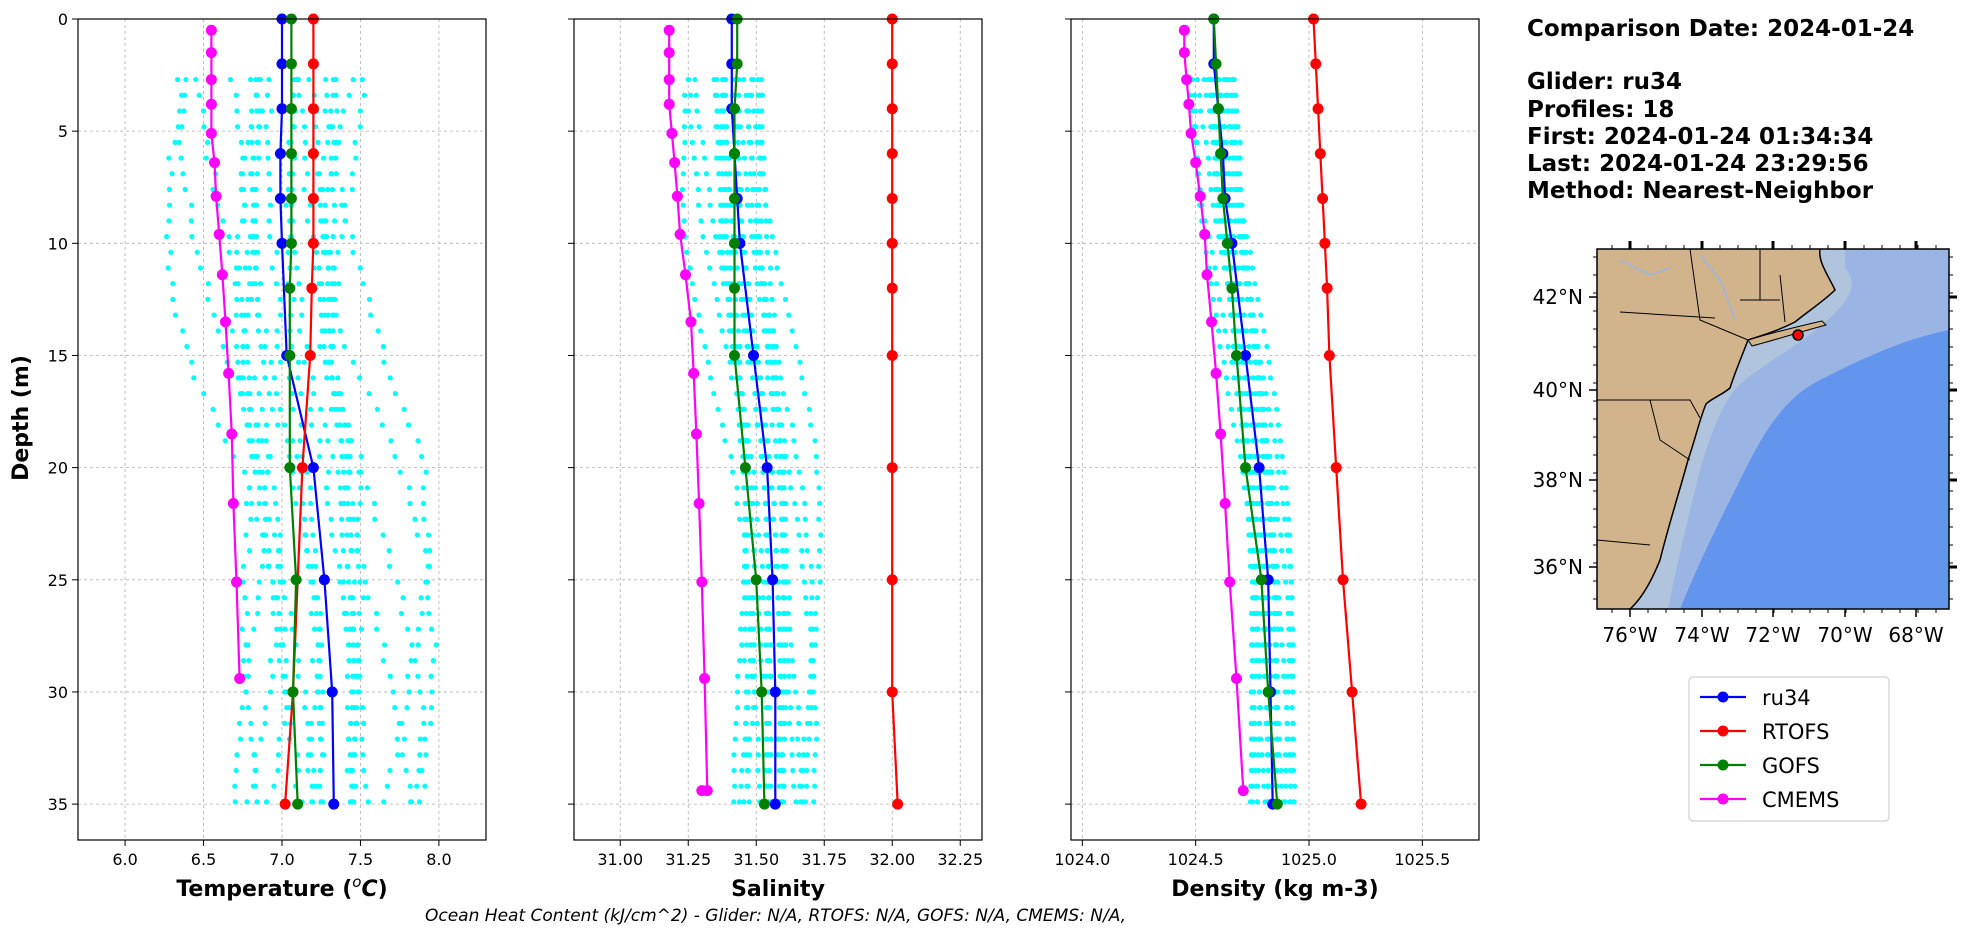  I want to click on gofs-density-point, so click(1221, 154).